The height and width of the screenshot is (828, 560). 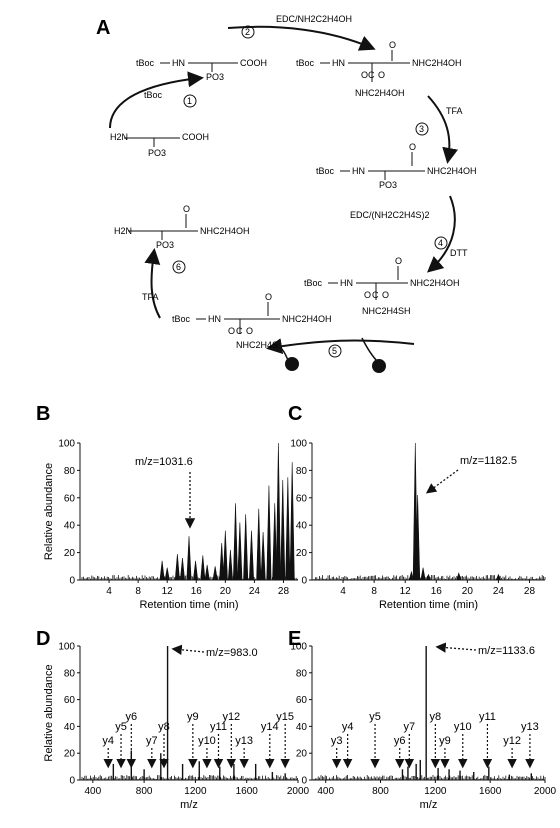 I want to click on ion-label: y14, so click(x=270, y=727).